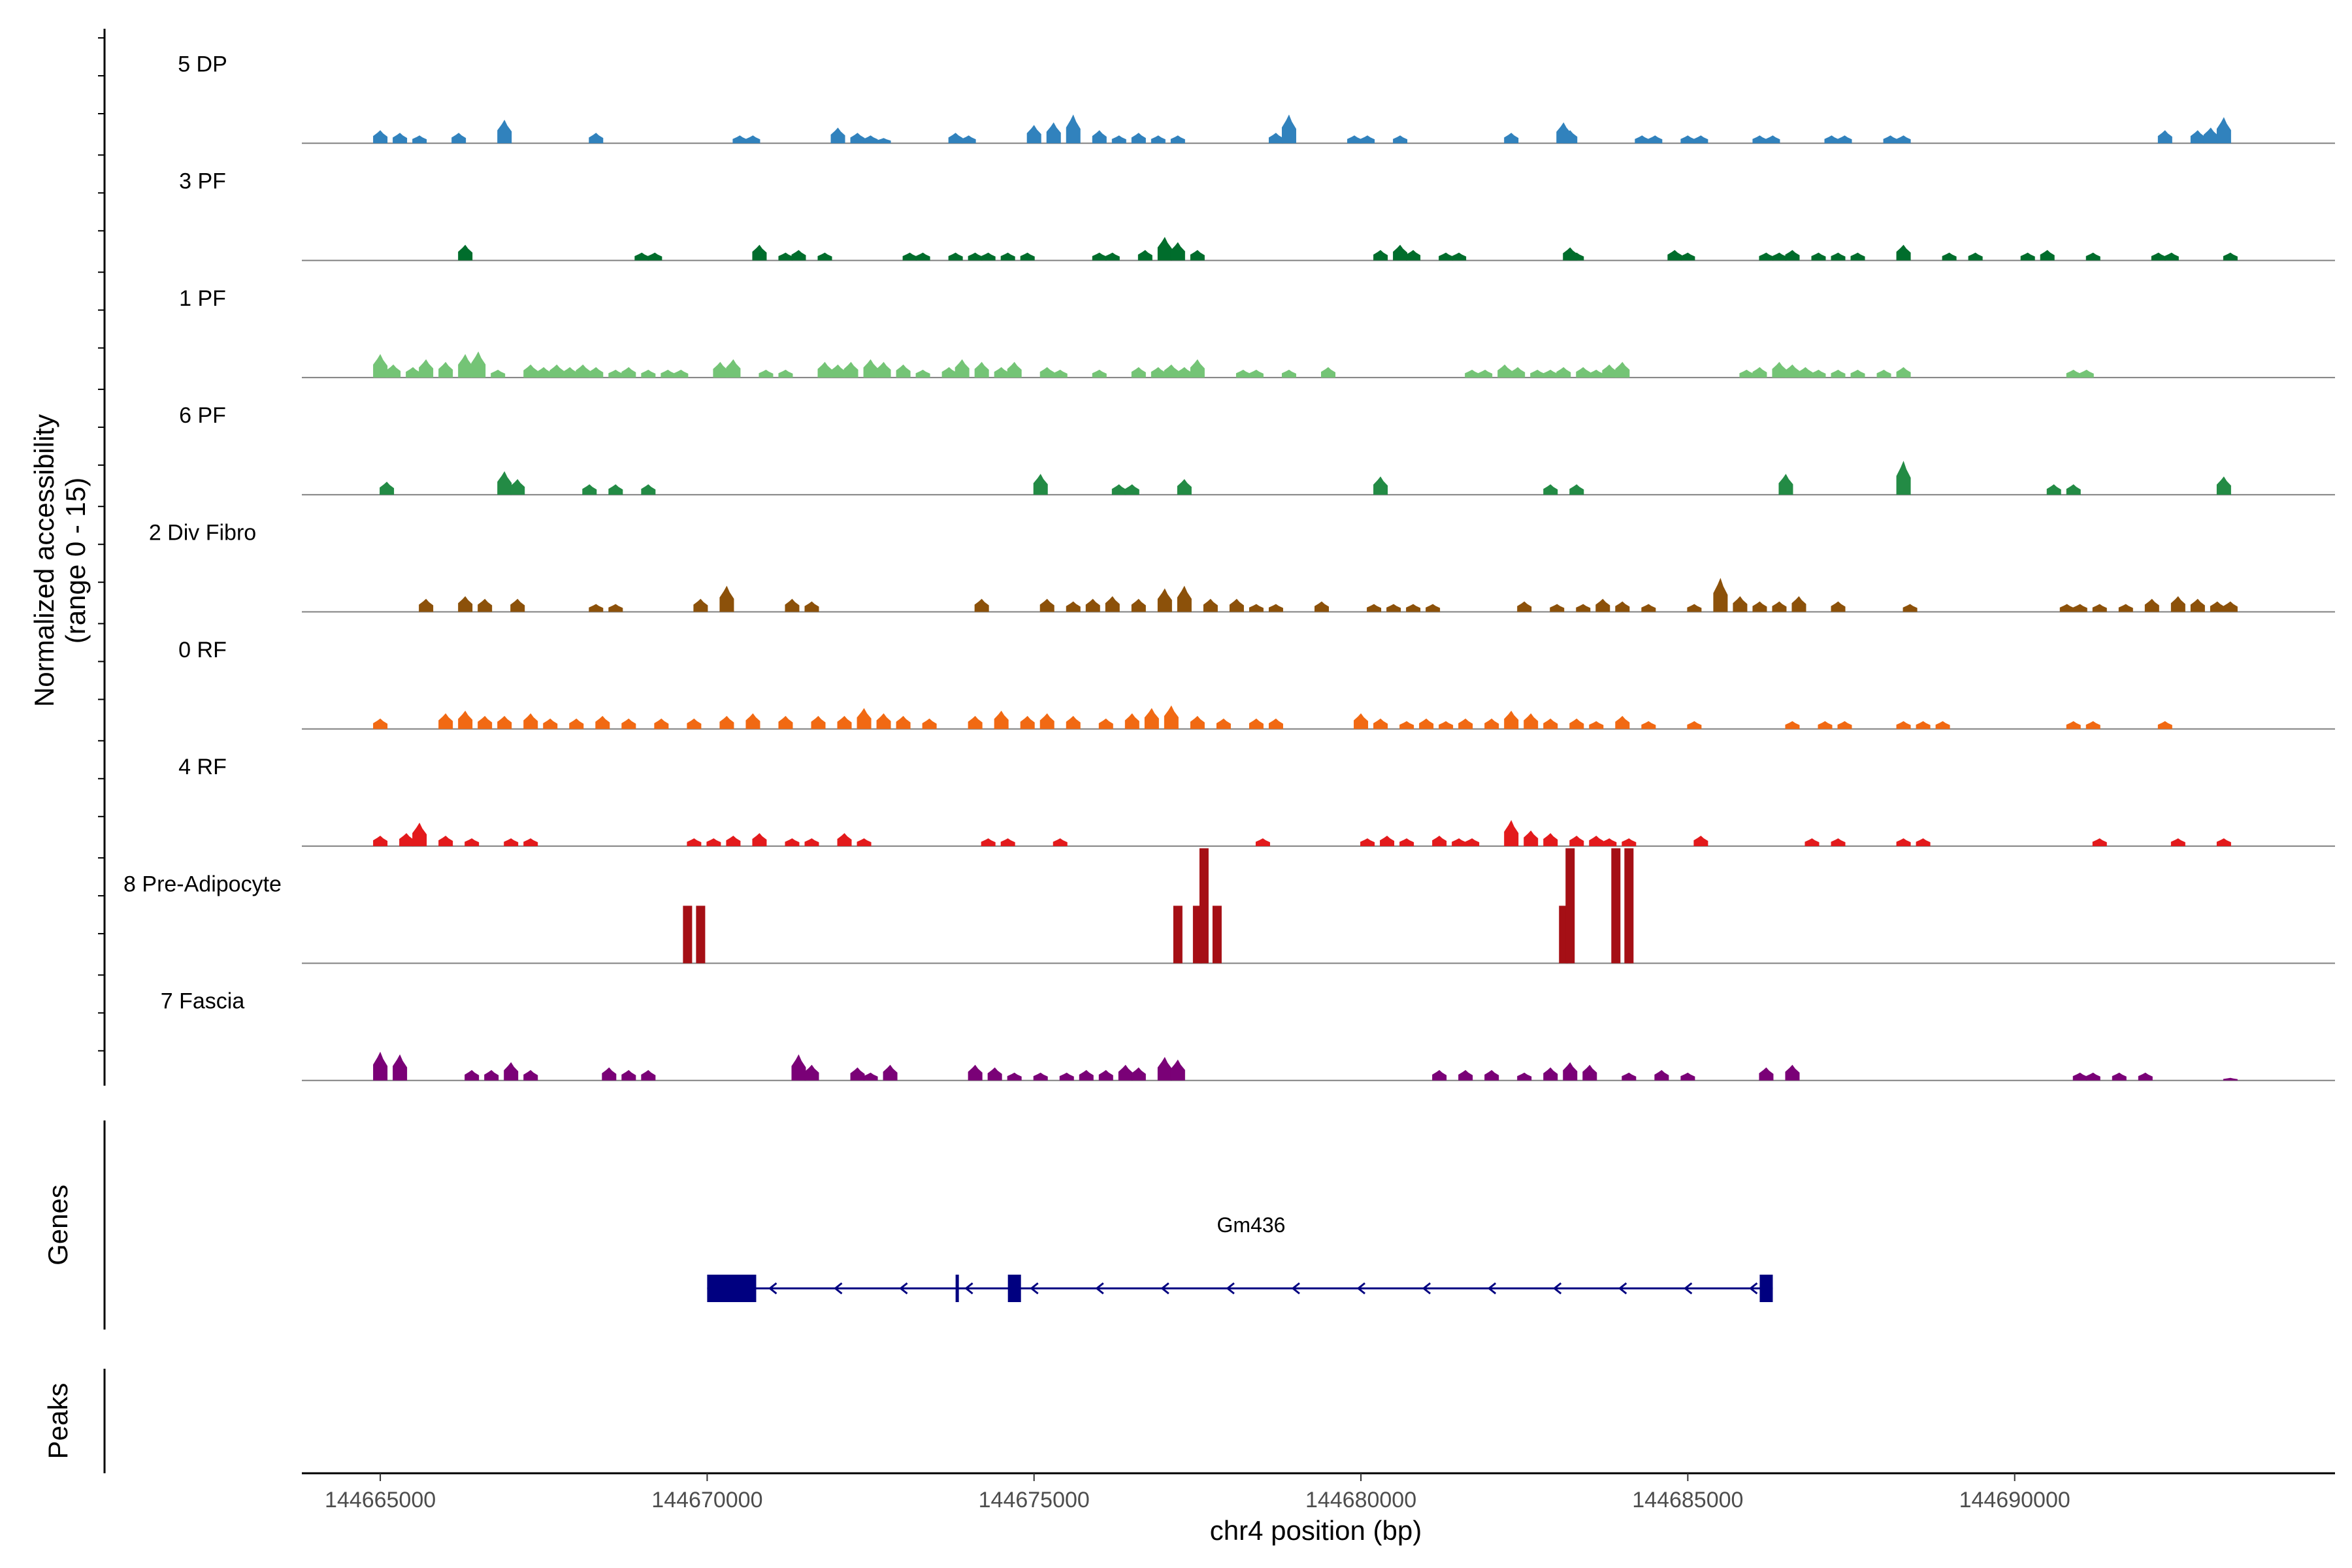 Image resolution: width=2352 pixels, height=1568 pixels. I want to click on track-3-pf: 3 PF, so click(1257, 215).